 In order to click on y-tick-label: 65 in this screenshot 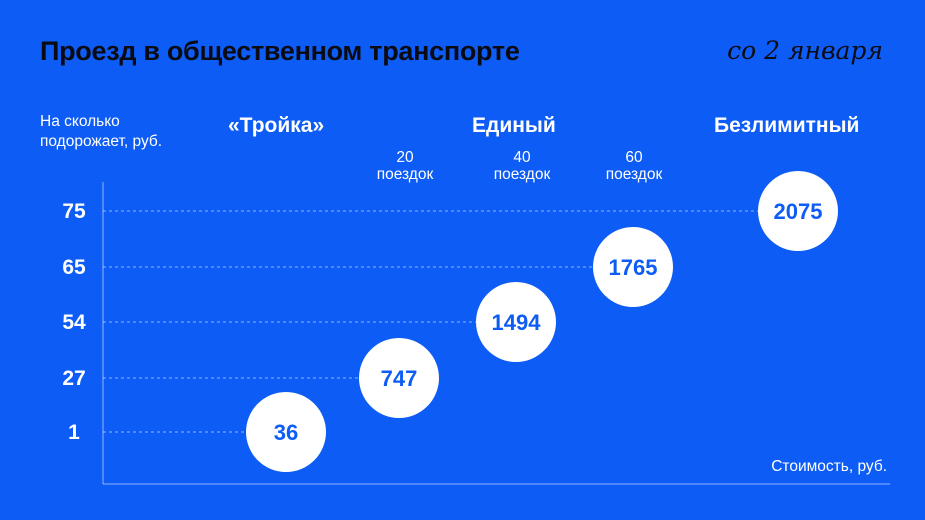, I will do `click(74, 267)`.